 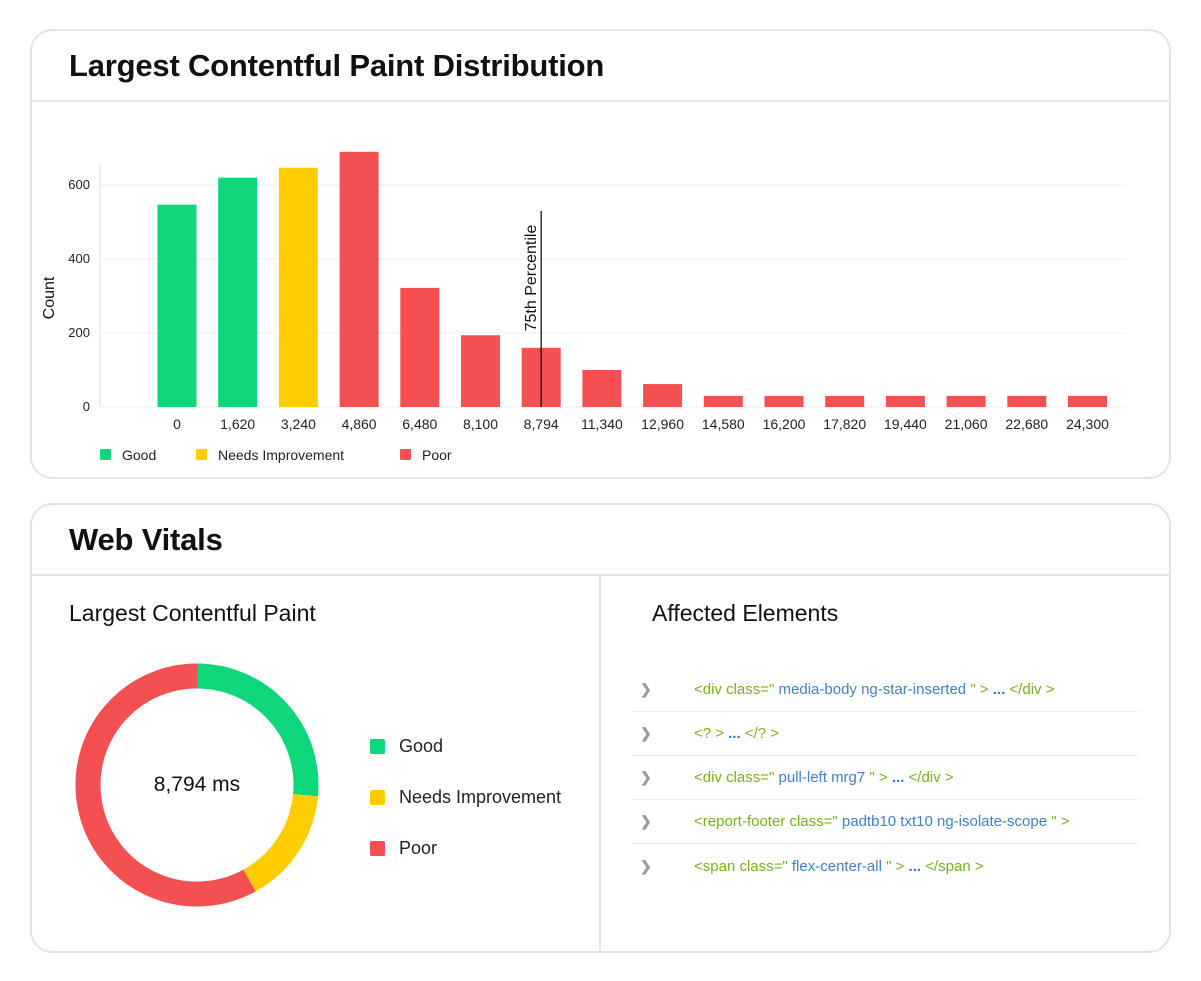 I want to click on legend-swatch-good, so click(x=105, y=454).